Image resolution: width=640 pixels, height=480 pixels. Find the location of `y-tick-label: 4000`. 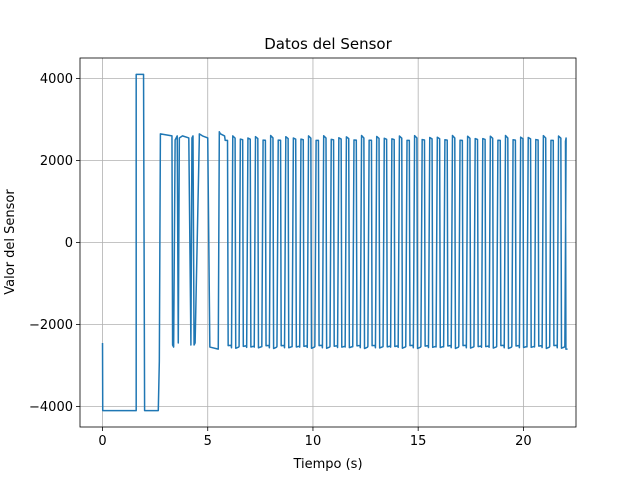

y-tick-label: 4000 is located at coordinates (56, 79).